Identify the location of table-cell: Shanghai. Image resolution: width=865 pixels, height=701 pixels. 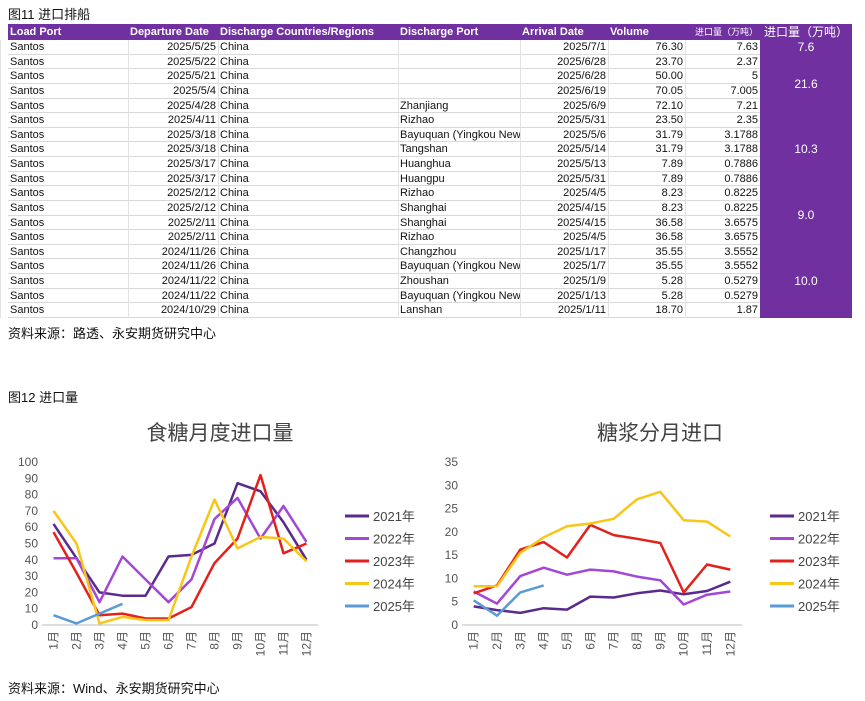
(423, 222).